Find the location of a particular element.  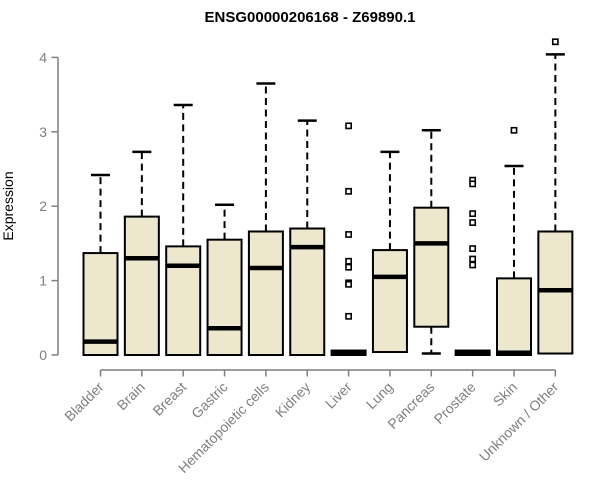

box-skin is located at coordinates (514, 317).